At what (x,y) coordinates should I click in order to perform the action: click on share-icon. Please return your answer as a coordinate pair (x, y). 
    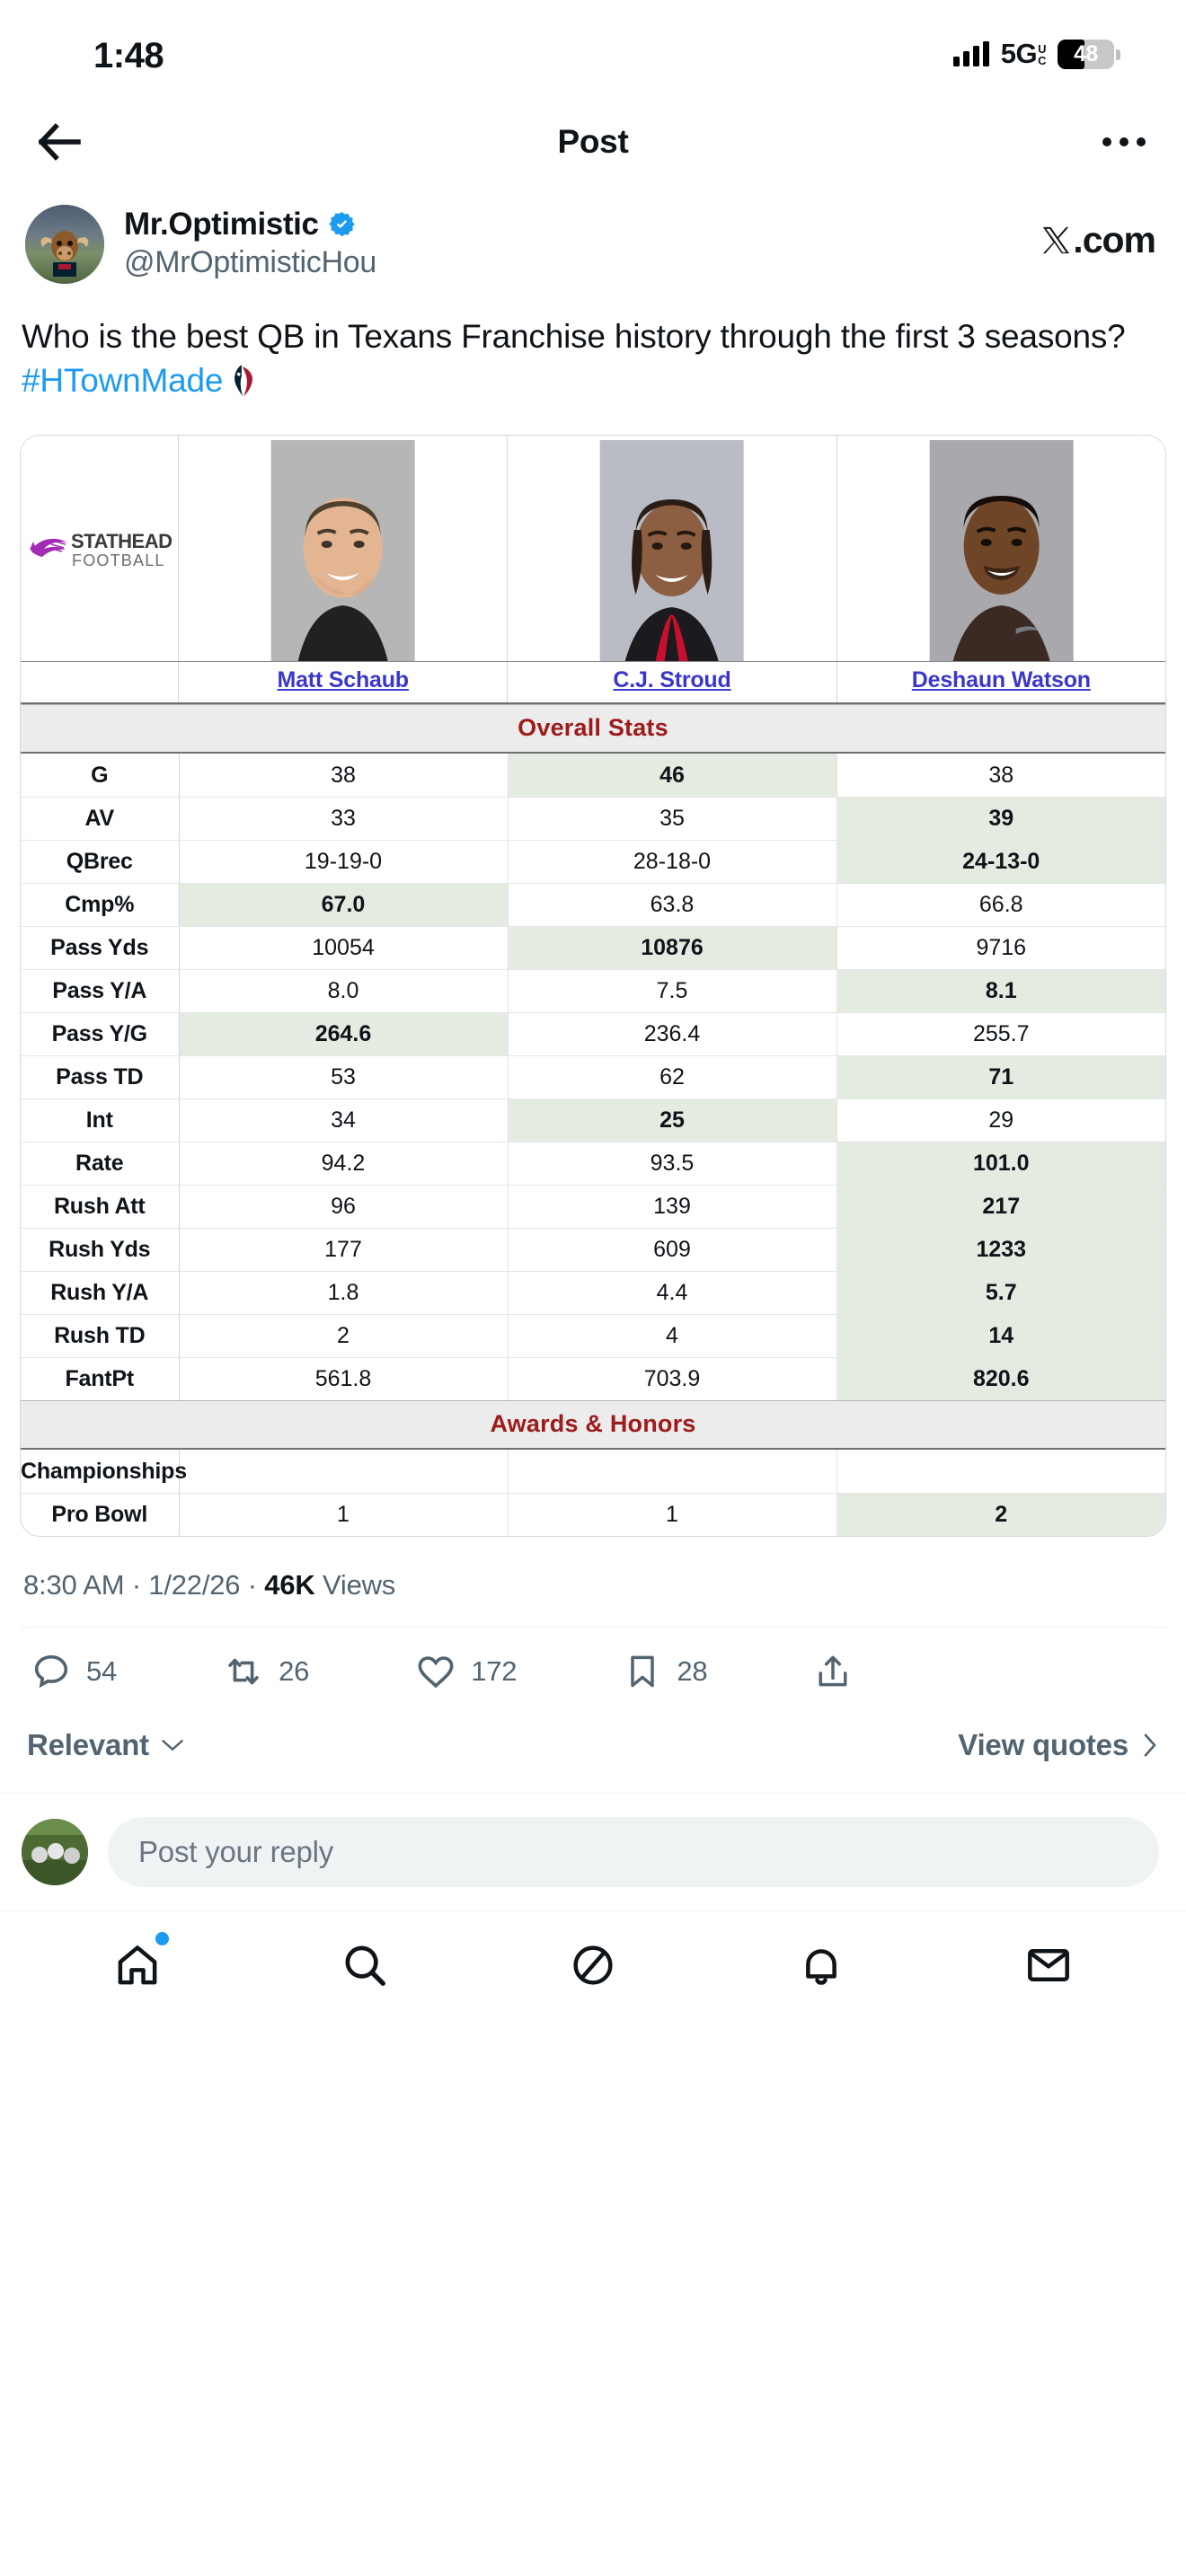
    Looking at the image, I should click on (833, 1671).